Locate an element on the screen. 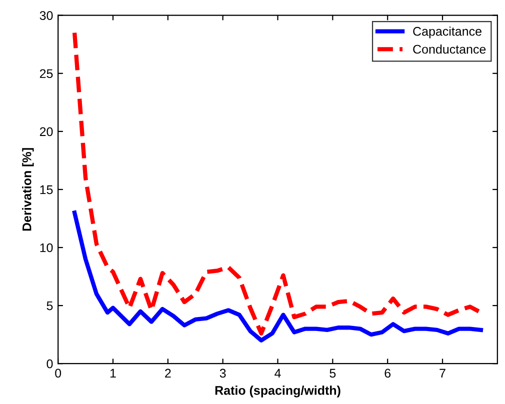 The height and width of the screenshot is (404, 505). x-tick-label: 0 is located at coordinates (58, 373).